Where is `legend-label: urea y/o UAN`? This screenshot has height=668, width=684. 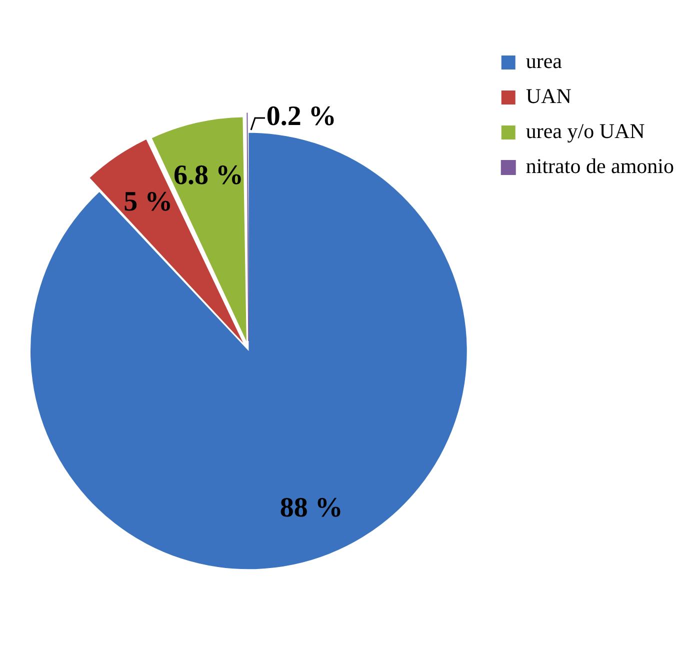 legend-label: urea y/o UAN is located at coordinates (585, 131).